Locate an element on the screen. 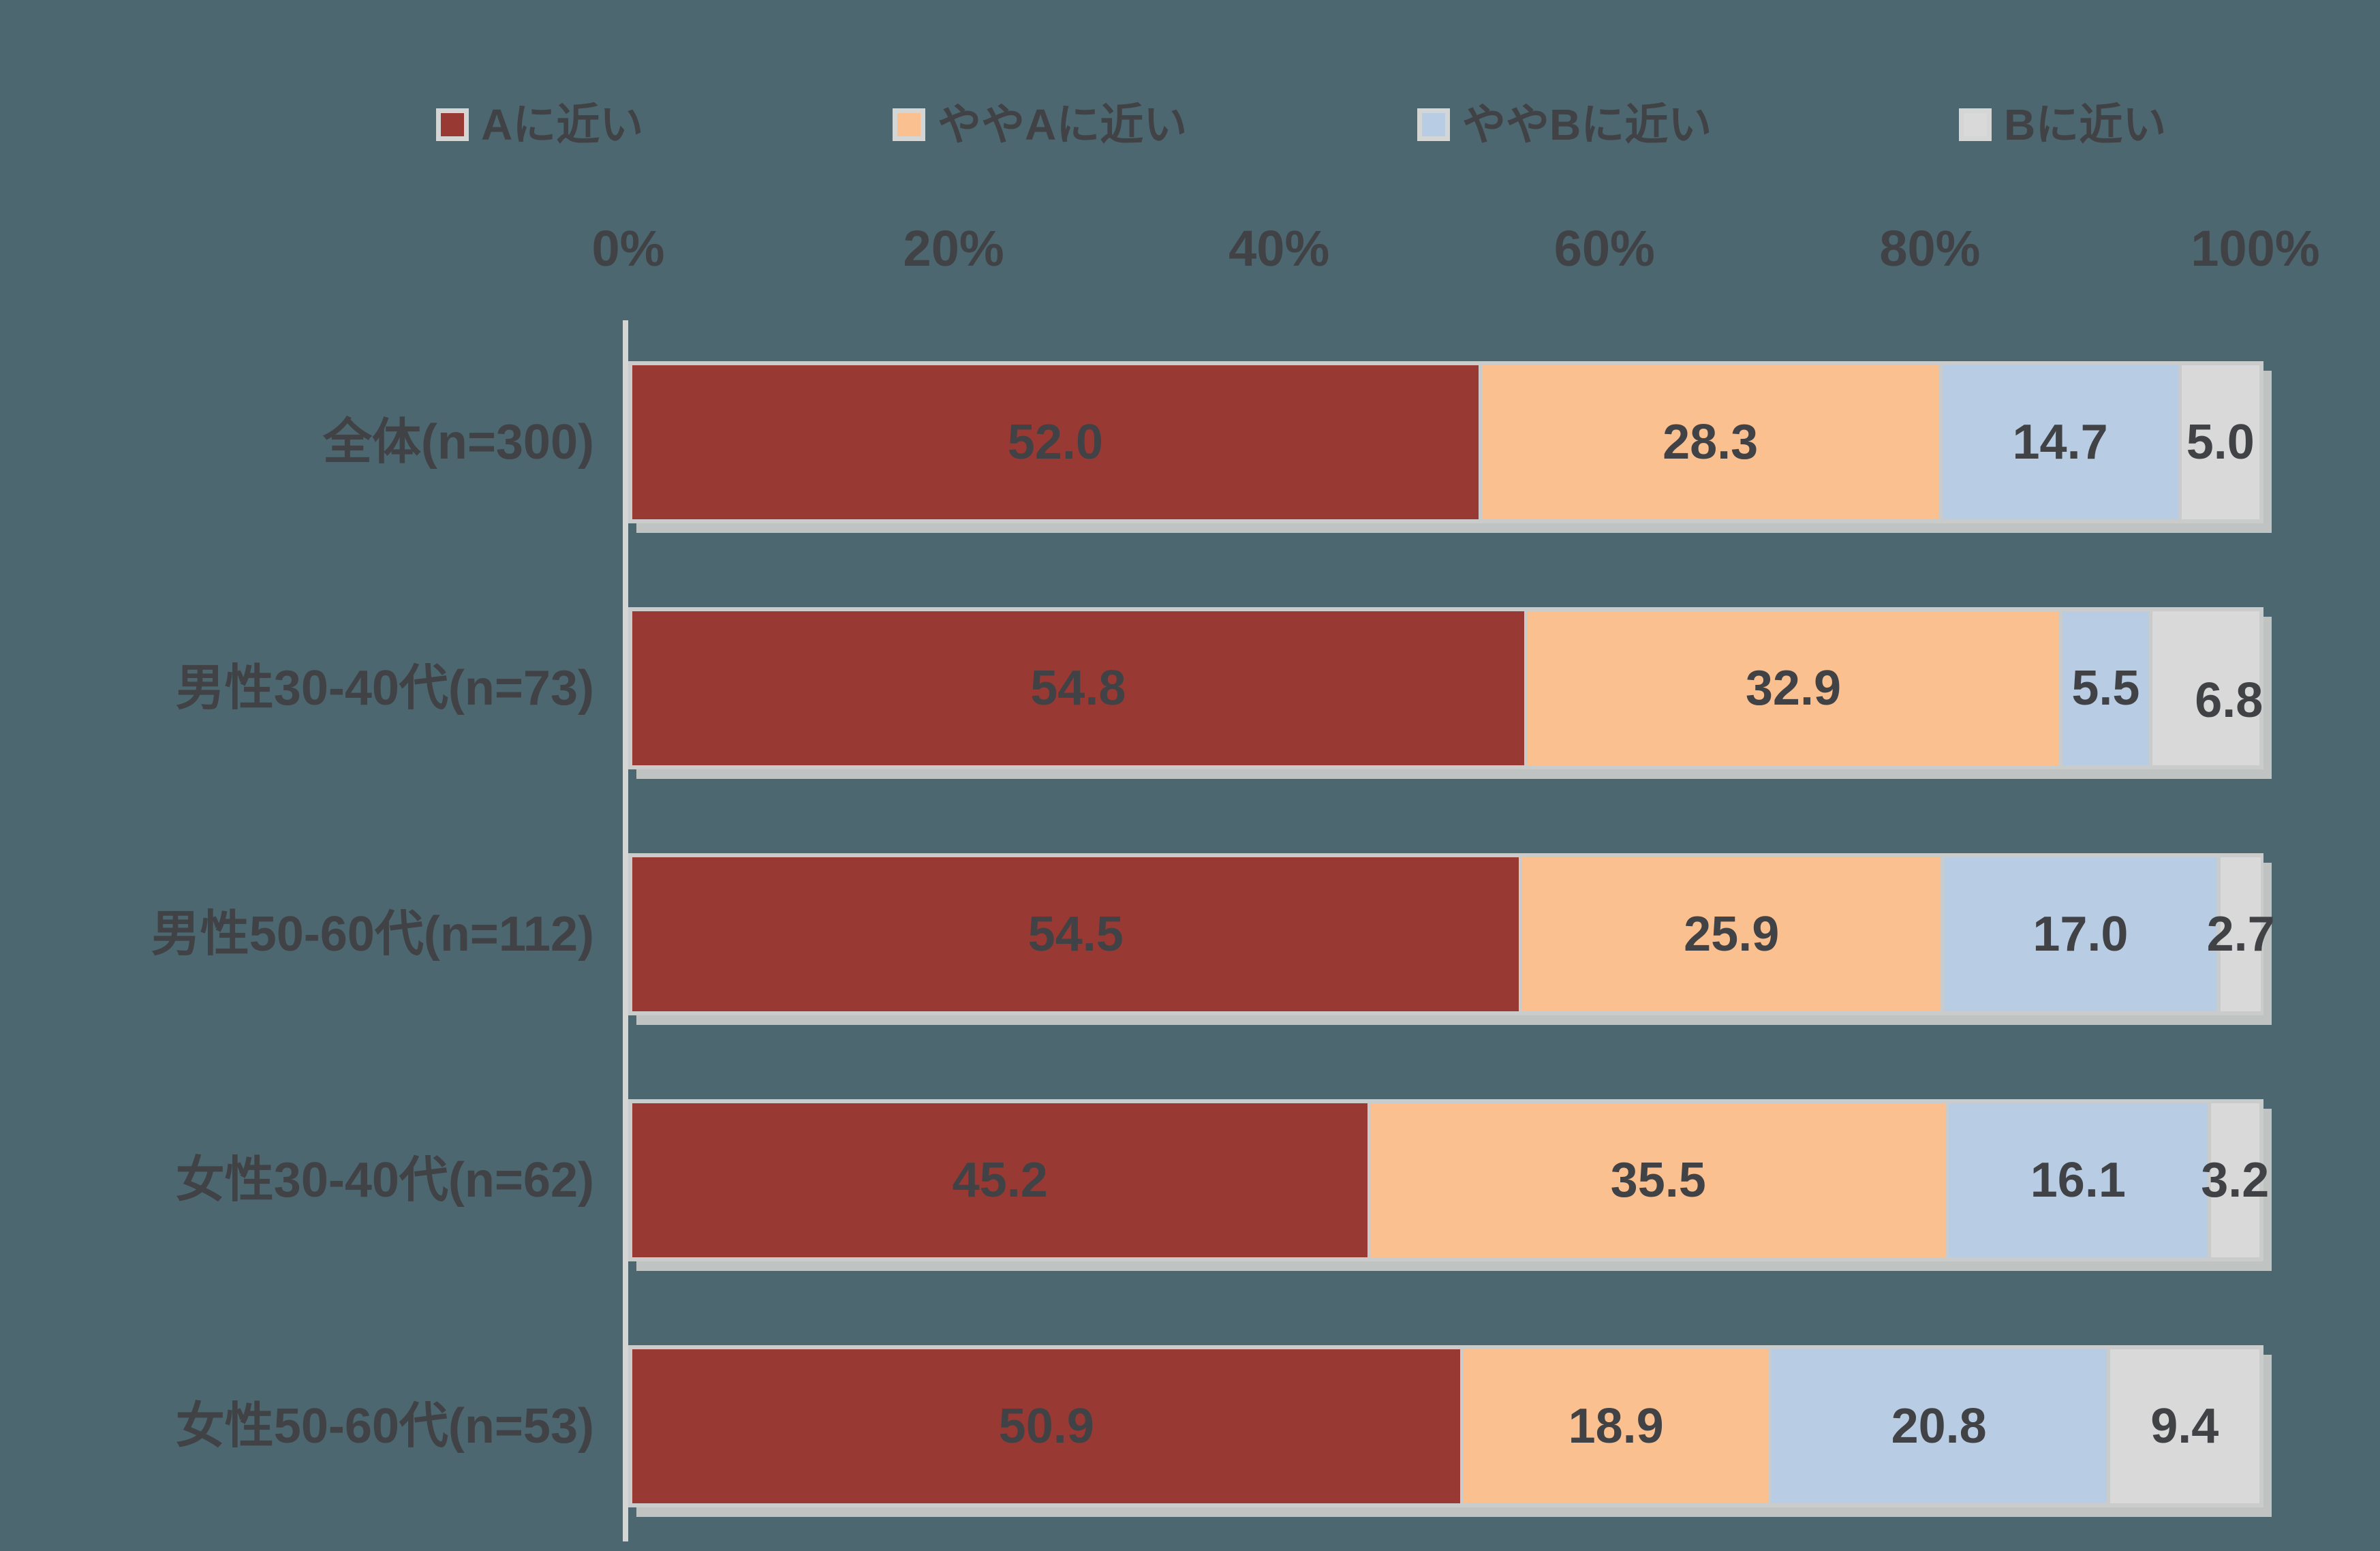  bar-value-label: 14.7 is located at coordinates (2060, 443).